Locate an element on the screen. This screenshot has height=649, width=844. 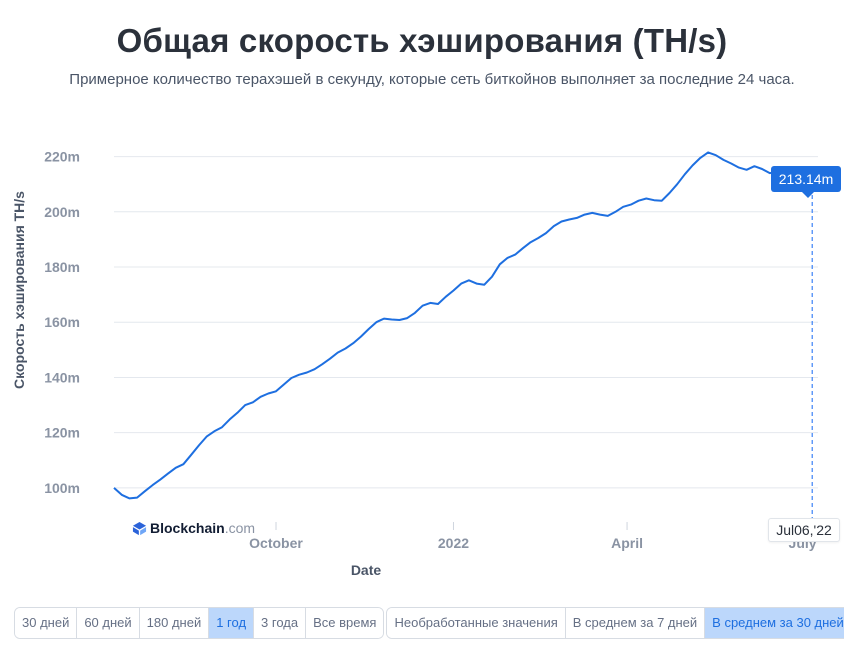
x-tick-label: October is located at coordinates (276, 543).